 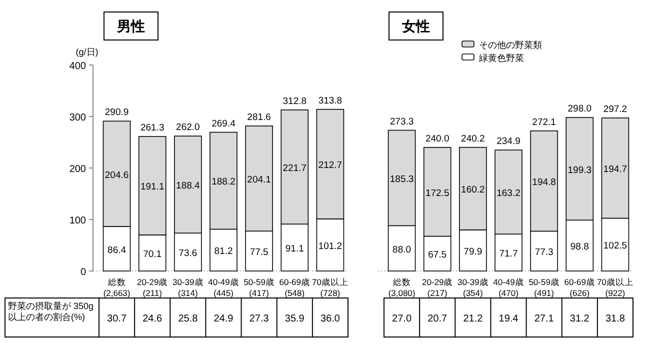 What do you see at coordinates (188, 128) in the screenshot?
I see `total-label: 262.0` at bounding box center [188, 128].